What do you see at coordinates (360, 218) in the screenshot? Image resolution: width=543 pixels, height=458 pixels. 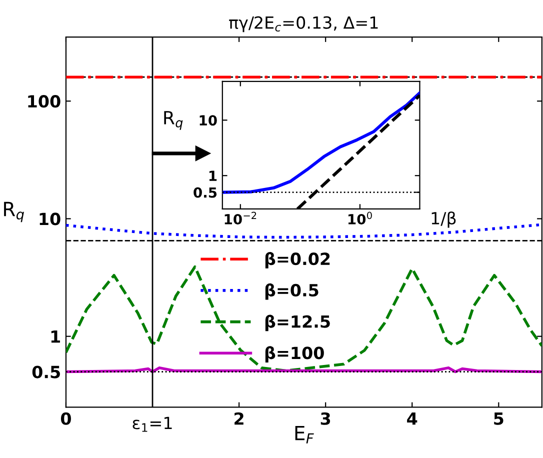 I see `x-tick-label: 10$^{0}$` at bounding box center [360, 218].